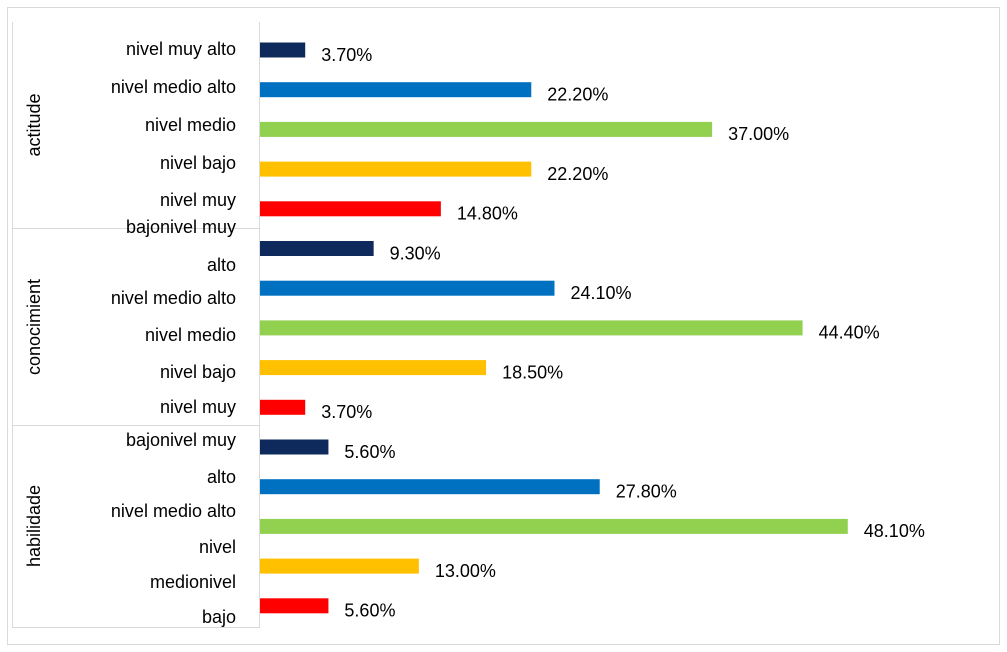  Describe the element at coordinates (34, 124) in the screenshot. I see `group-label: actitude` at that location.